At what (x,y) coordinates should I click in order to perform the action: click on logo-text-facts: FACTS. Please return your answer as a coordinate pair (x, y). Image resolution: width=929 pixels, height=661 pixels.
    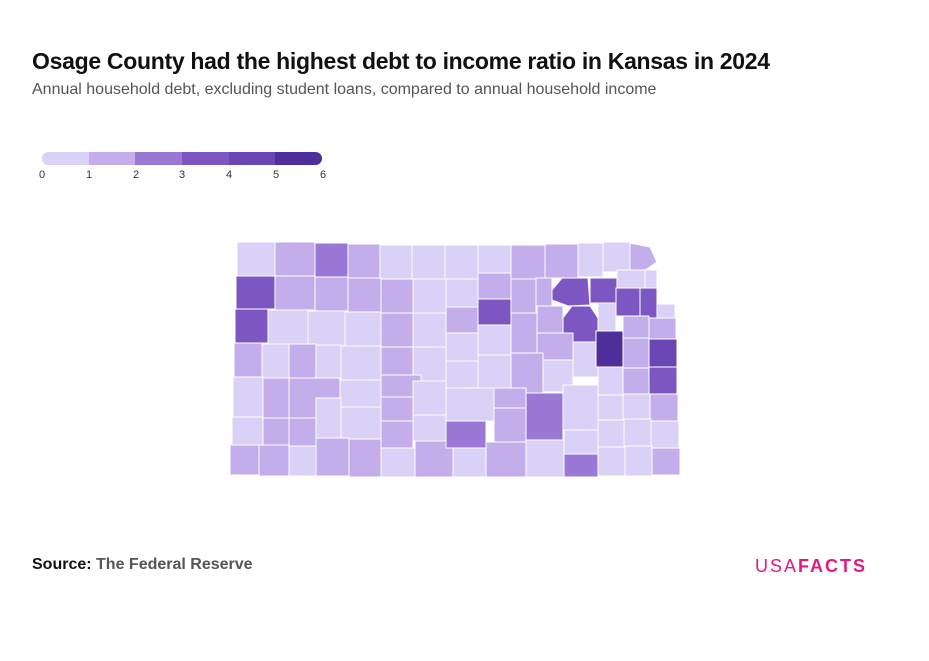
    Looking at the image, I should click on (833, 566).